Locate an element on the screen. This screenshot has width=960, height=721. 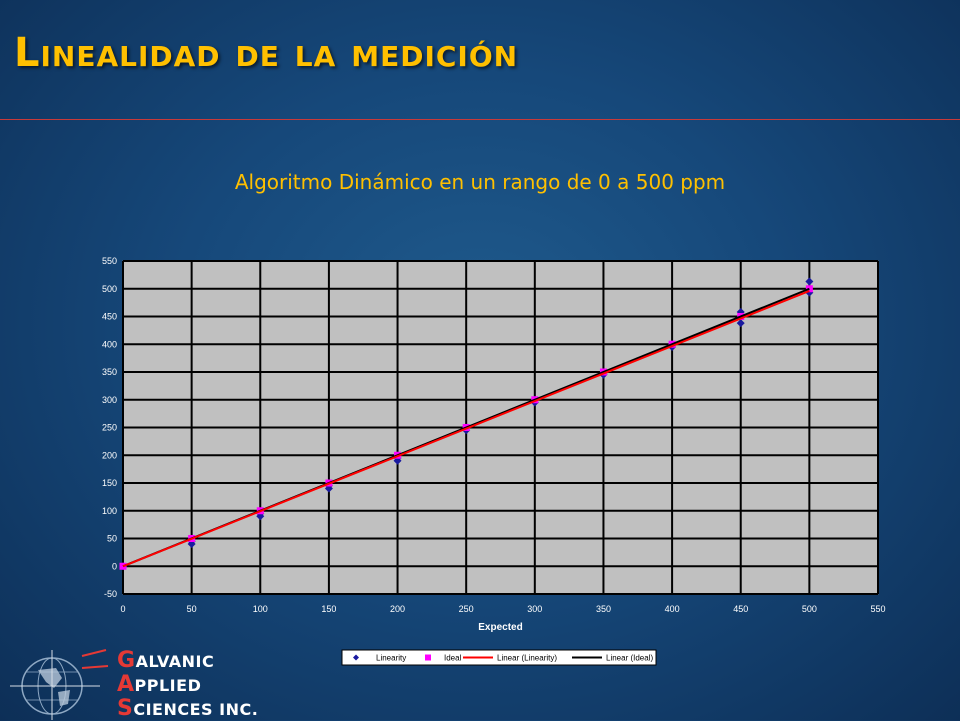
y-tick-label: 500 is located at coordinates (109, 289).